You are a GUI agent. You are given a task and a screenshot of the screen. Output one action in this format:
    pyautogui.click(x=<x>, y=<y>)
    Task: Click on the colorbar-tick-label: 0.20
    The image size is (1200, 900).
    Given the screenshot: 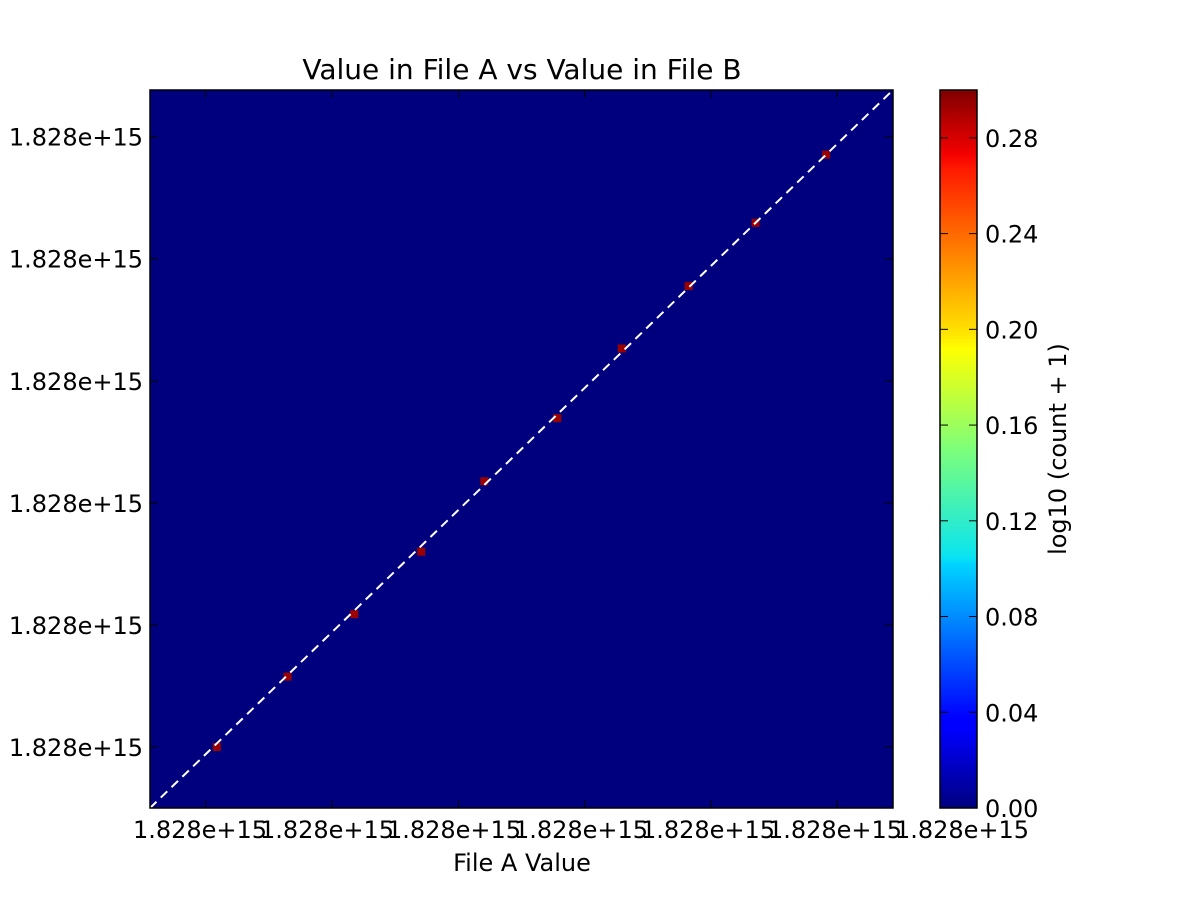 What is the action you would take?
    pyautogui.click(x=1011, y=330)
    